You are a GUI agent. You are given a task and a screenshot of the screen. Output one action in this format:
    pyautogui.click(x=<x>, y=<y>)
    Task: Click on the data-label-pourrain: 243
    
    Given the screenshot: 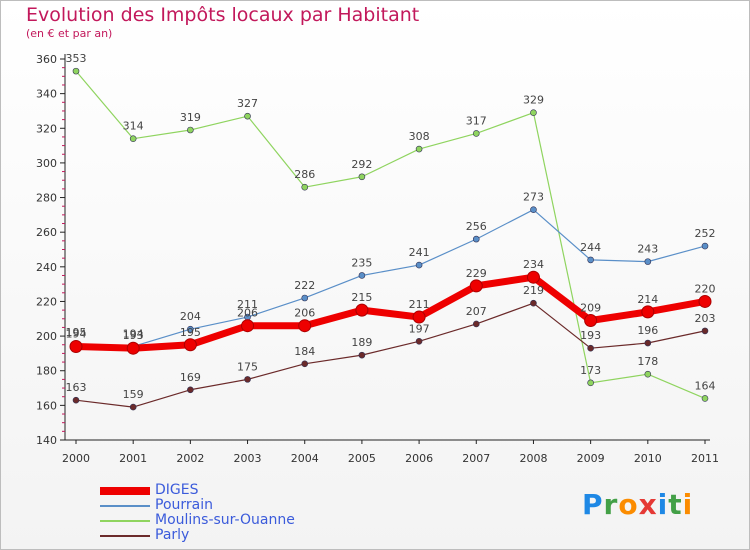 What is the action you would take?
    pyautogui.click(x=647, y=249)
    